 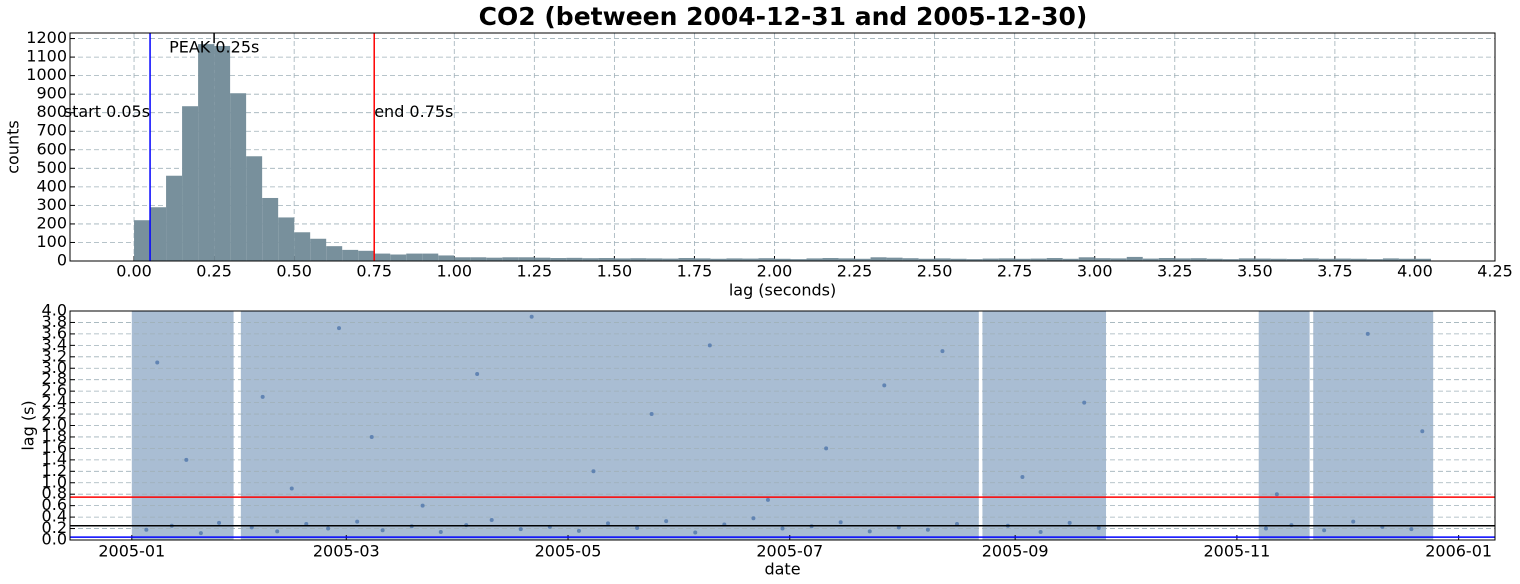 What do you see at coordinates (782, 290) in the screenshot?
I see `x-axis-label: lag (seconds)` at bounding box center [782, 290].